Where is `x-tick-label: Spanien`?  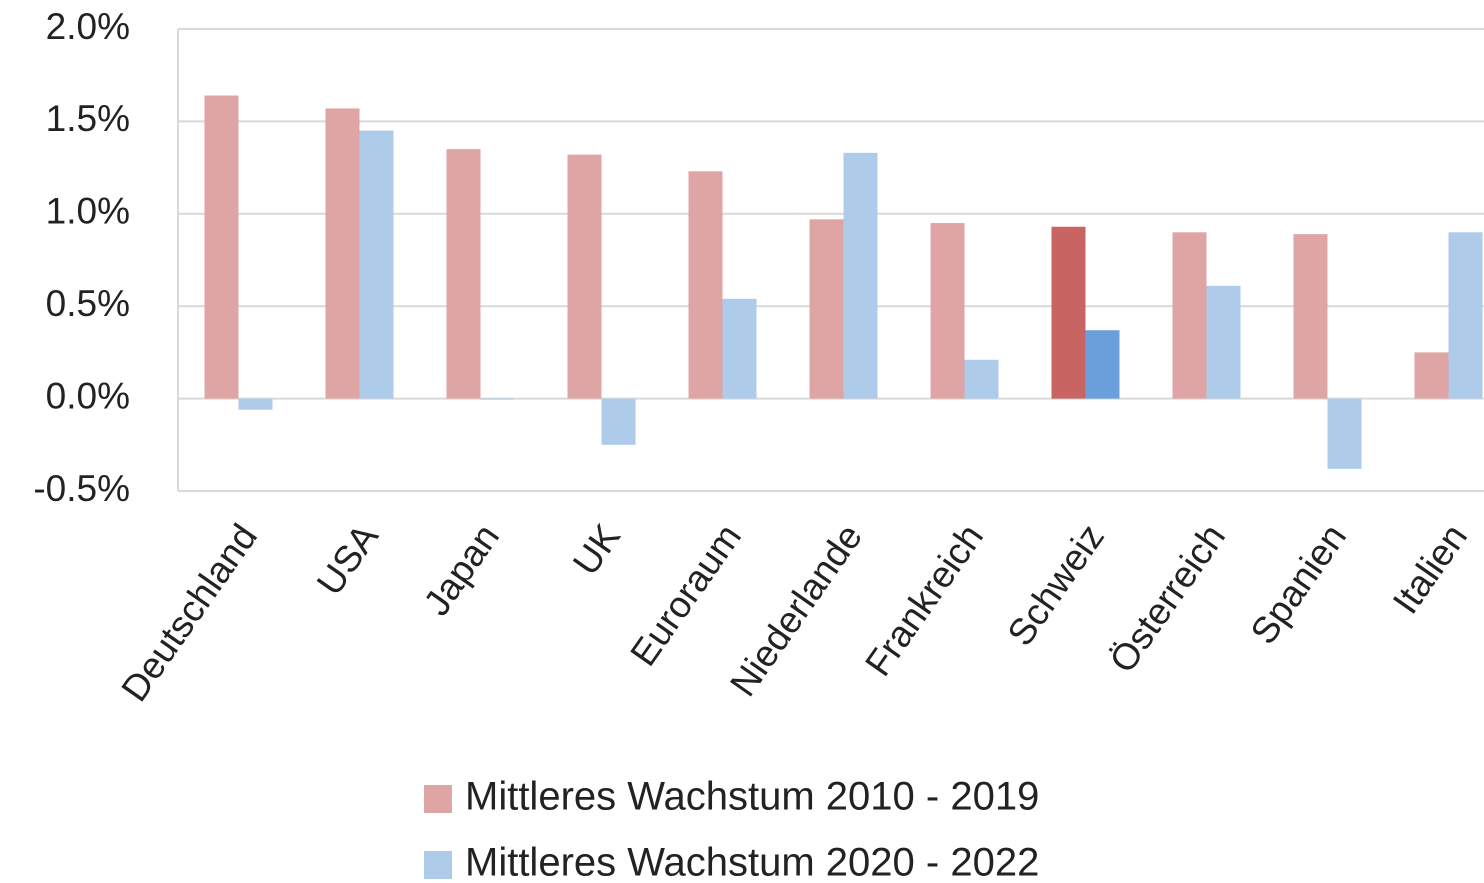 x-tick-label: Spanien is located at coordinates (1298, 584).